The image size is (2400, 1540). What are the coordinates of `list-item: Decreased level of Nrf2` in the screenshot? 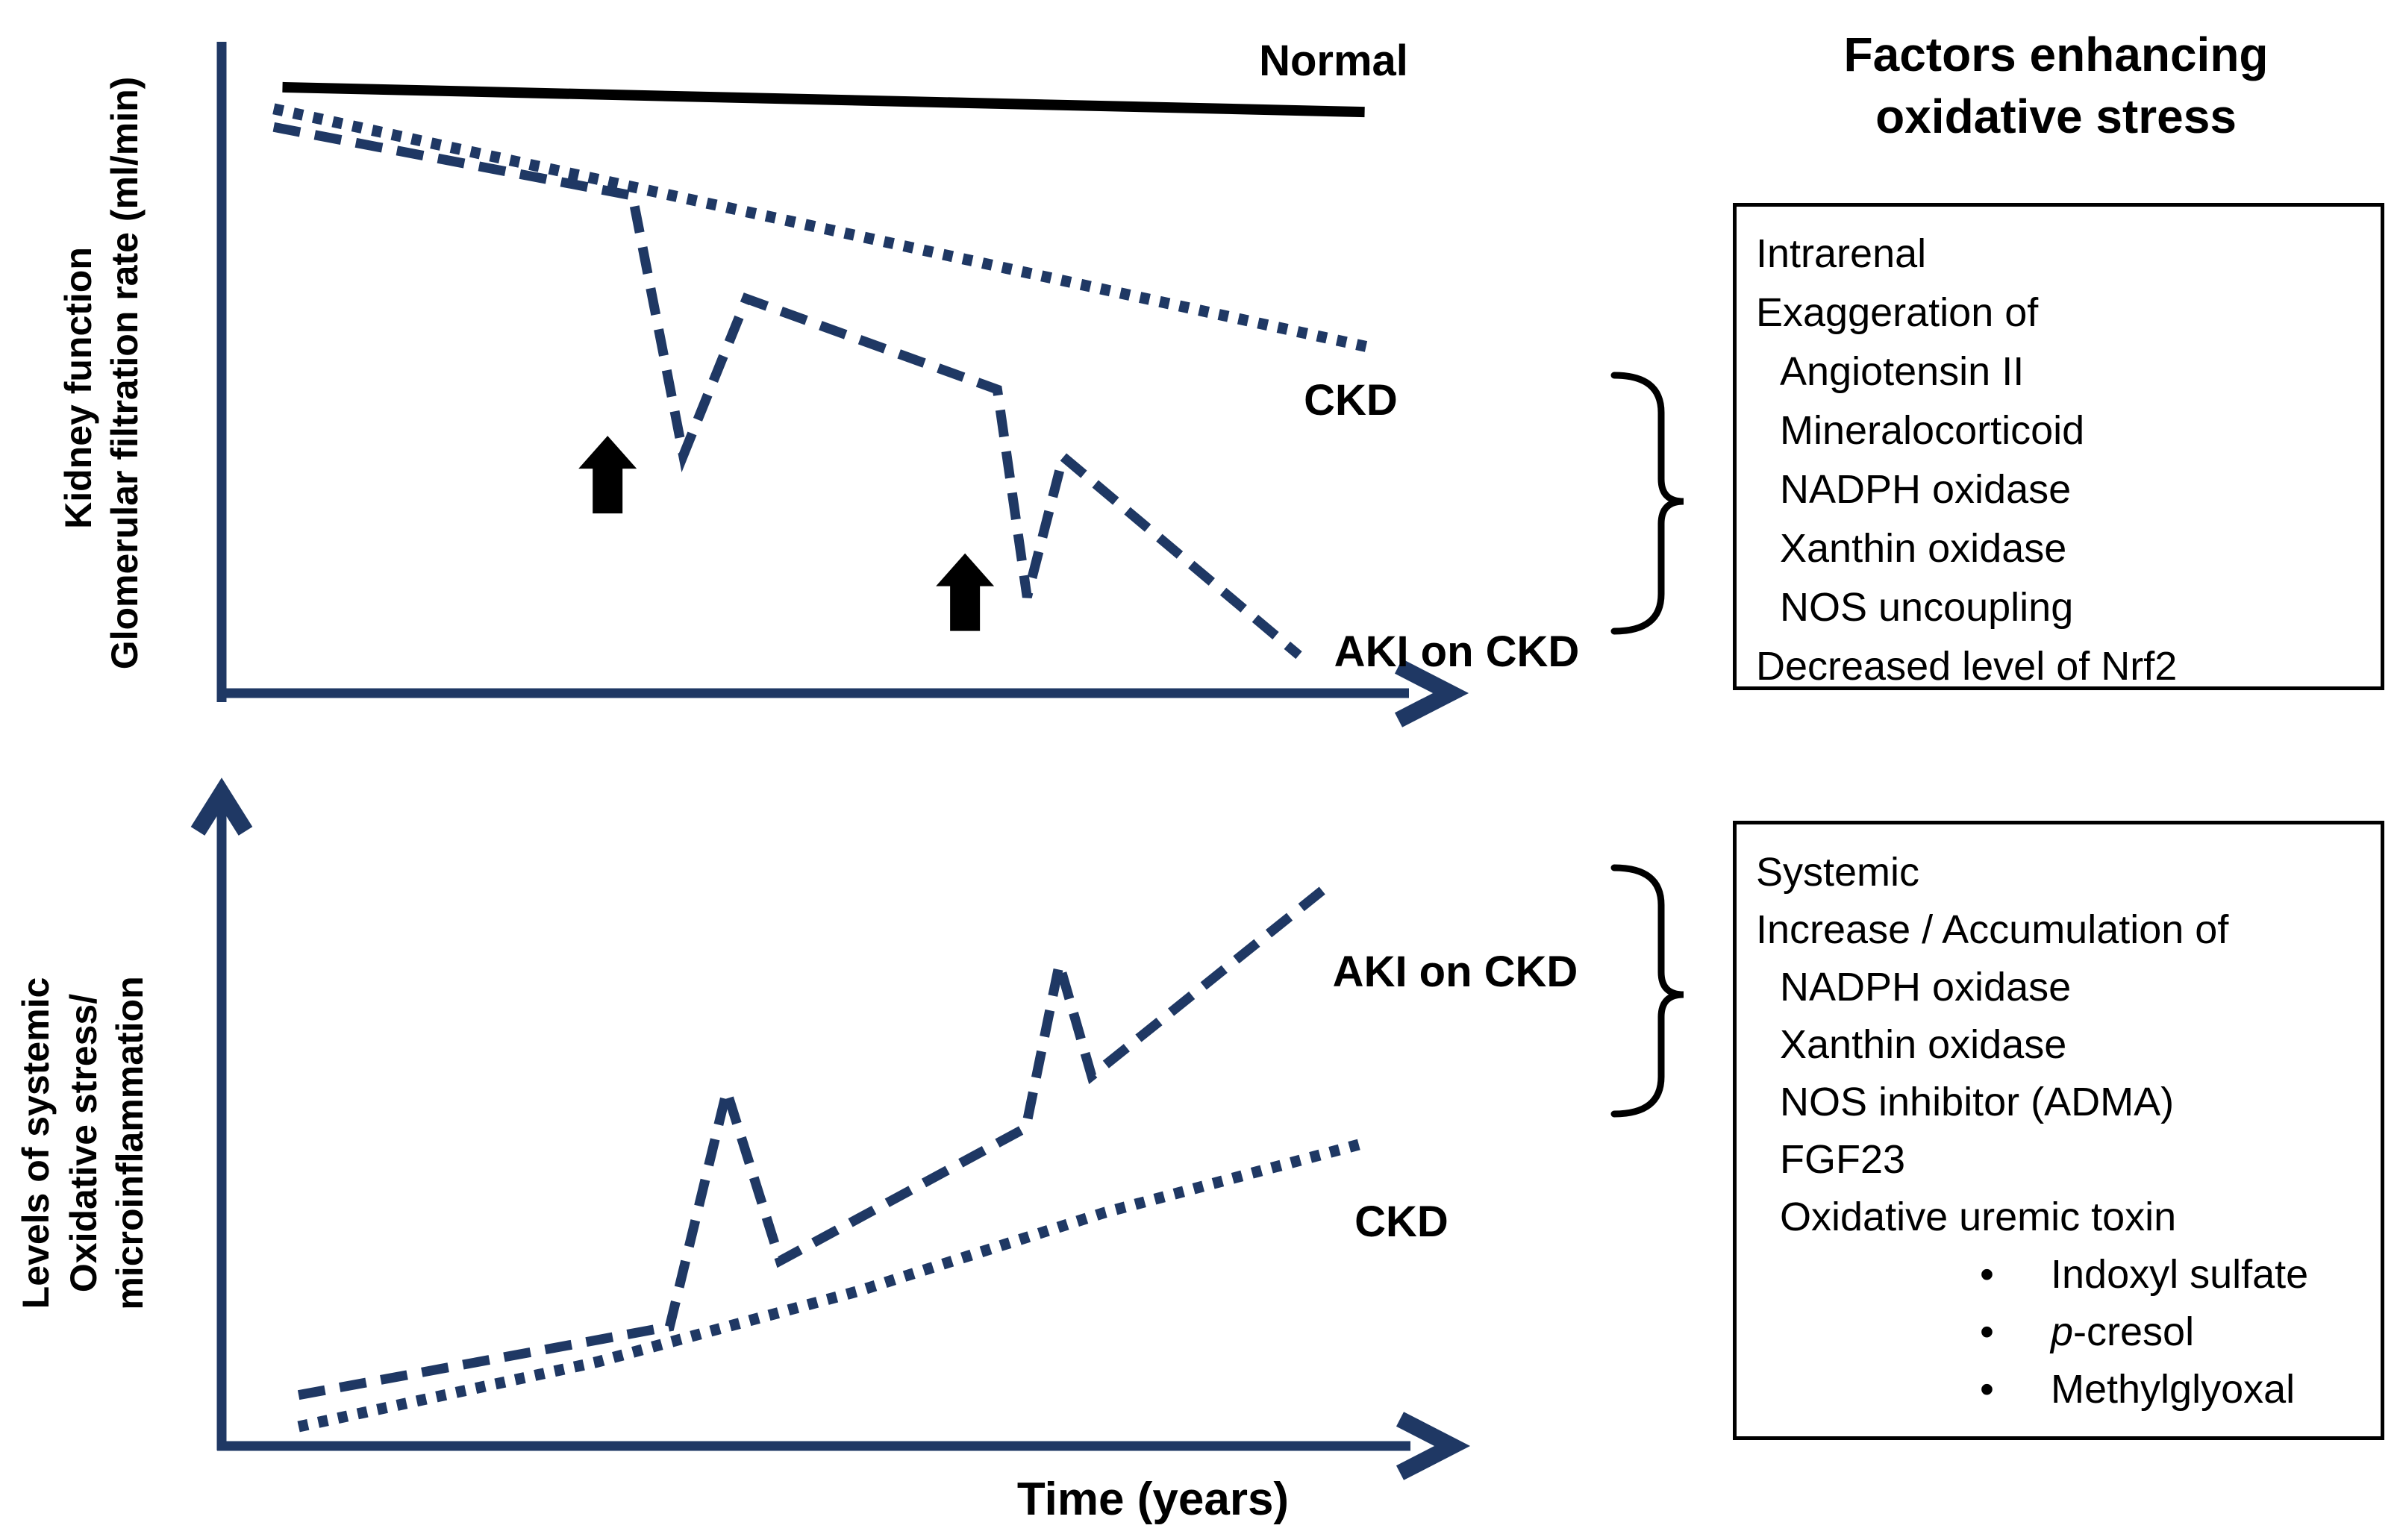 It's located at (1967, 666).